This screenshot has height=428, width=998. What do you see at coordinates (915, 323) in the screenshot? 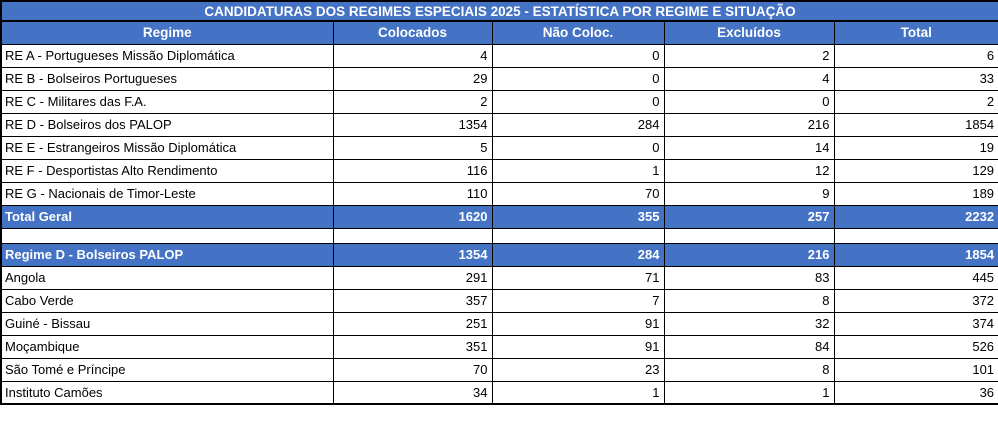
I see `value-cell: 374` at bounding box center [915, 323].